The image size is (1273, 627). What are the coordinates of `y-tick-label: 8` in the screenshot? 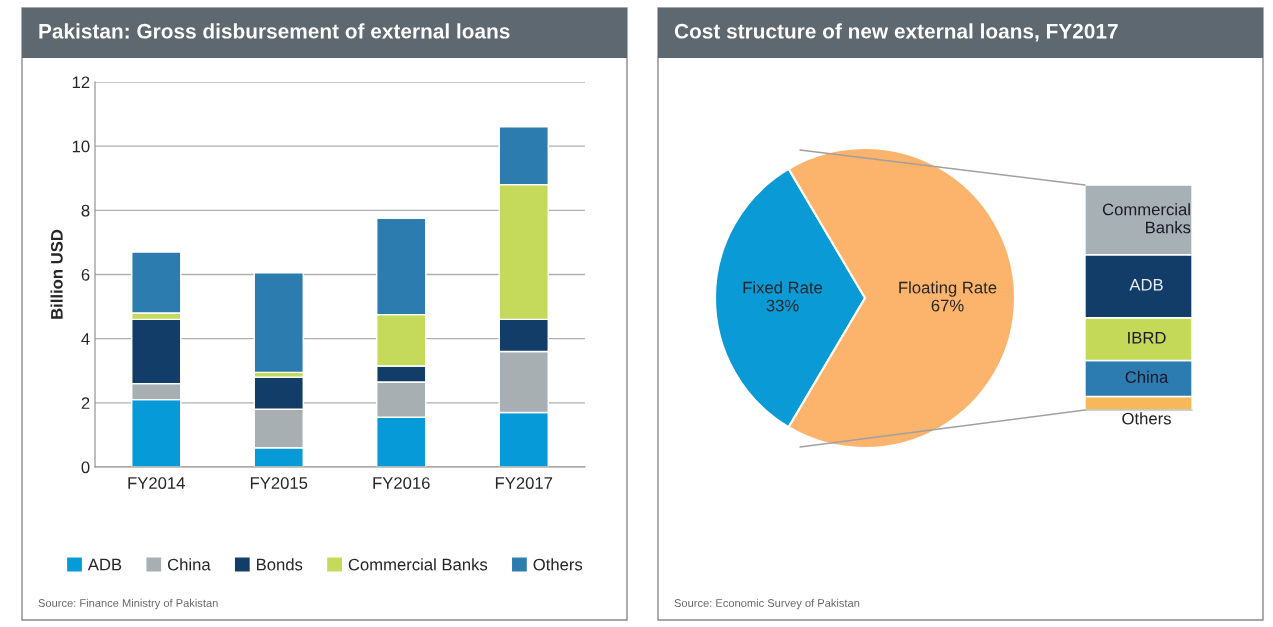 It's located at (85, 210).